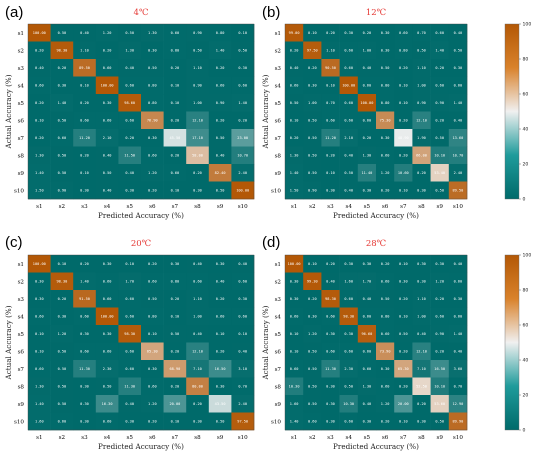 This screenshot has height=459, width=550. I want to click on y-tick-label: s10, so click(276, 191).